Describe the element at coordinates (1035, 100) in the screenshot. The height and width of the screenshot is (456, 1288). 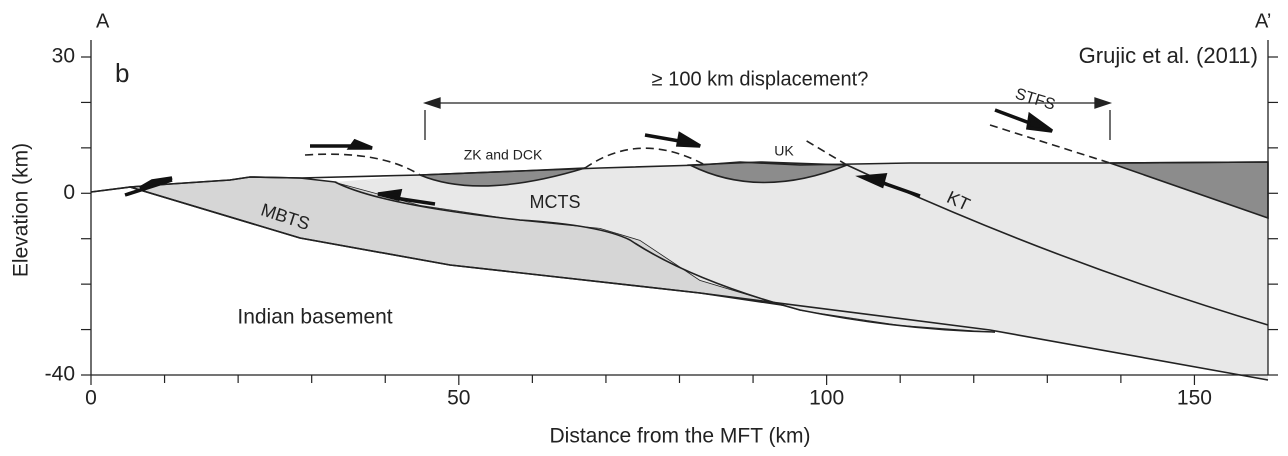
I see `fault-label: STFS` at that location.